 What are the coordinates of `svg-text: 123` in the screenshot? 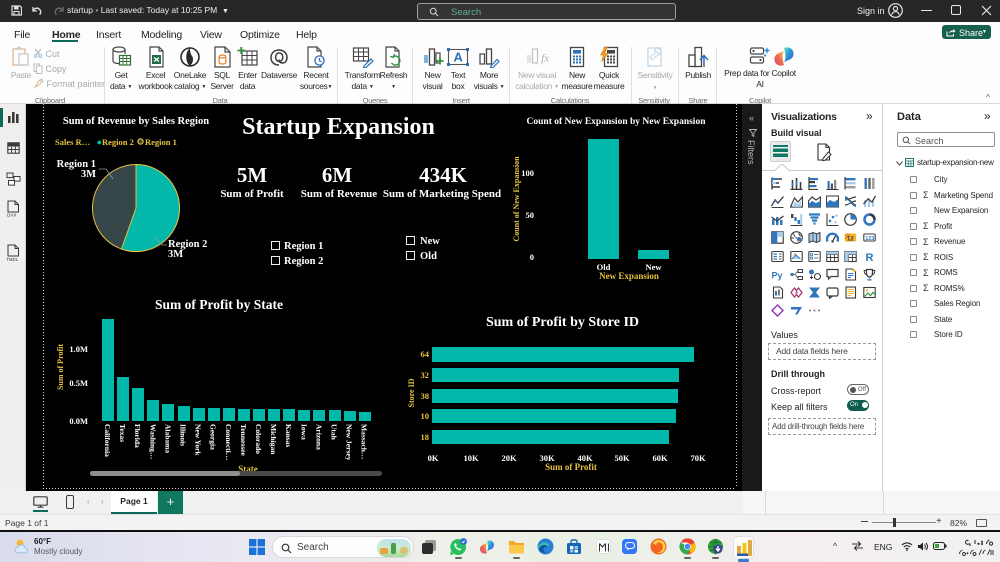 It's located at (869, 239).